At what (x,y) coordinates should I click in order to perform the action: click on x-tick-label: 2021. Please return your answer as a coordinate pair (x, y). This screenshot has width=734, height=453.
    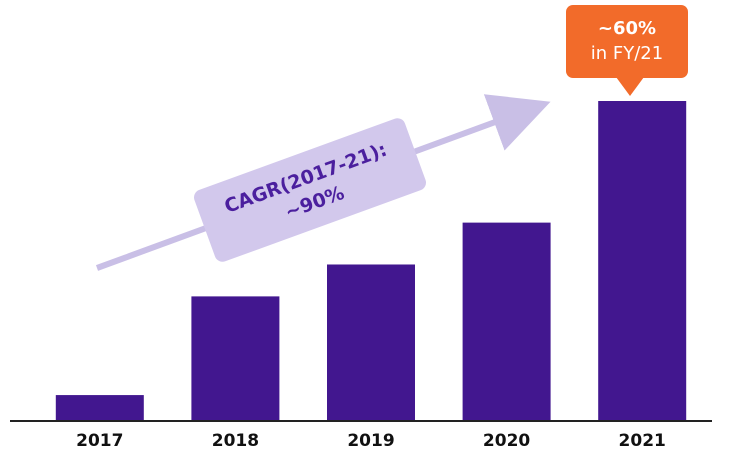
    Looking at the image, I should click on (642, 441).